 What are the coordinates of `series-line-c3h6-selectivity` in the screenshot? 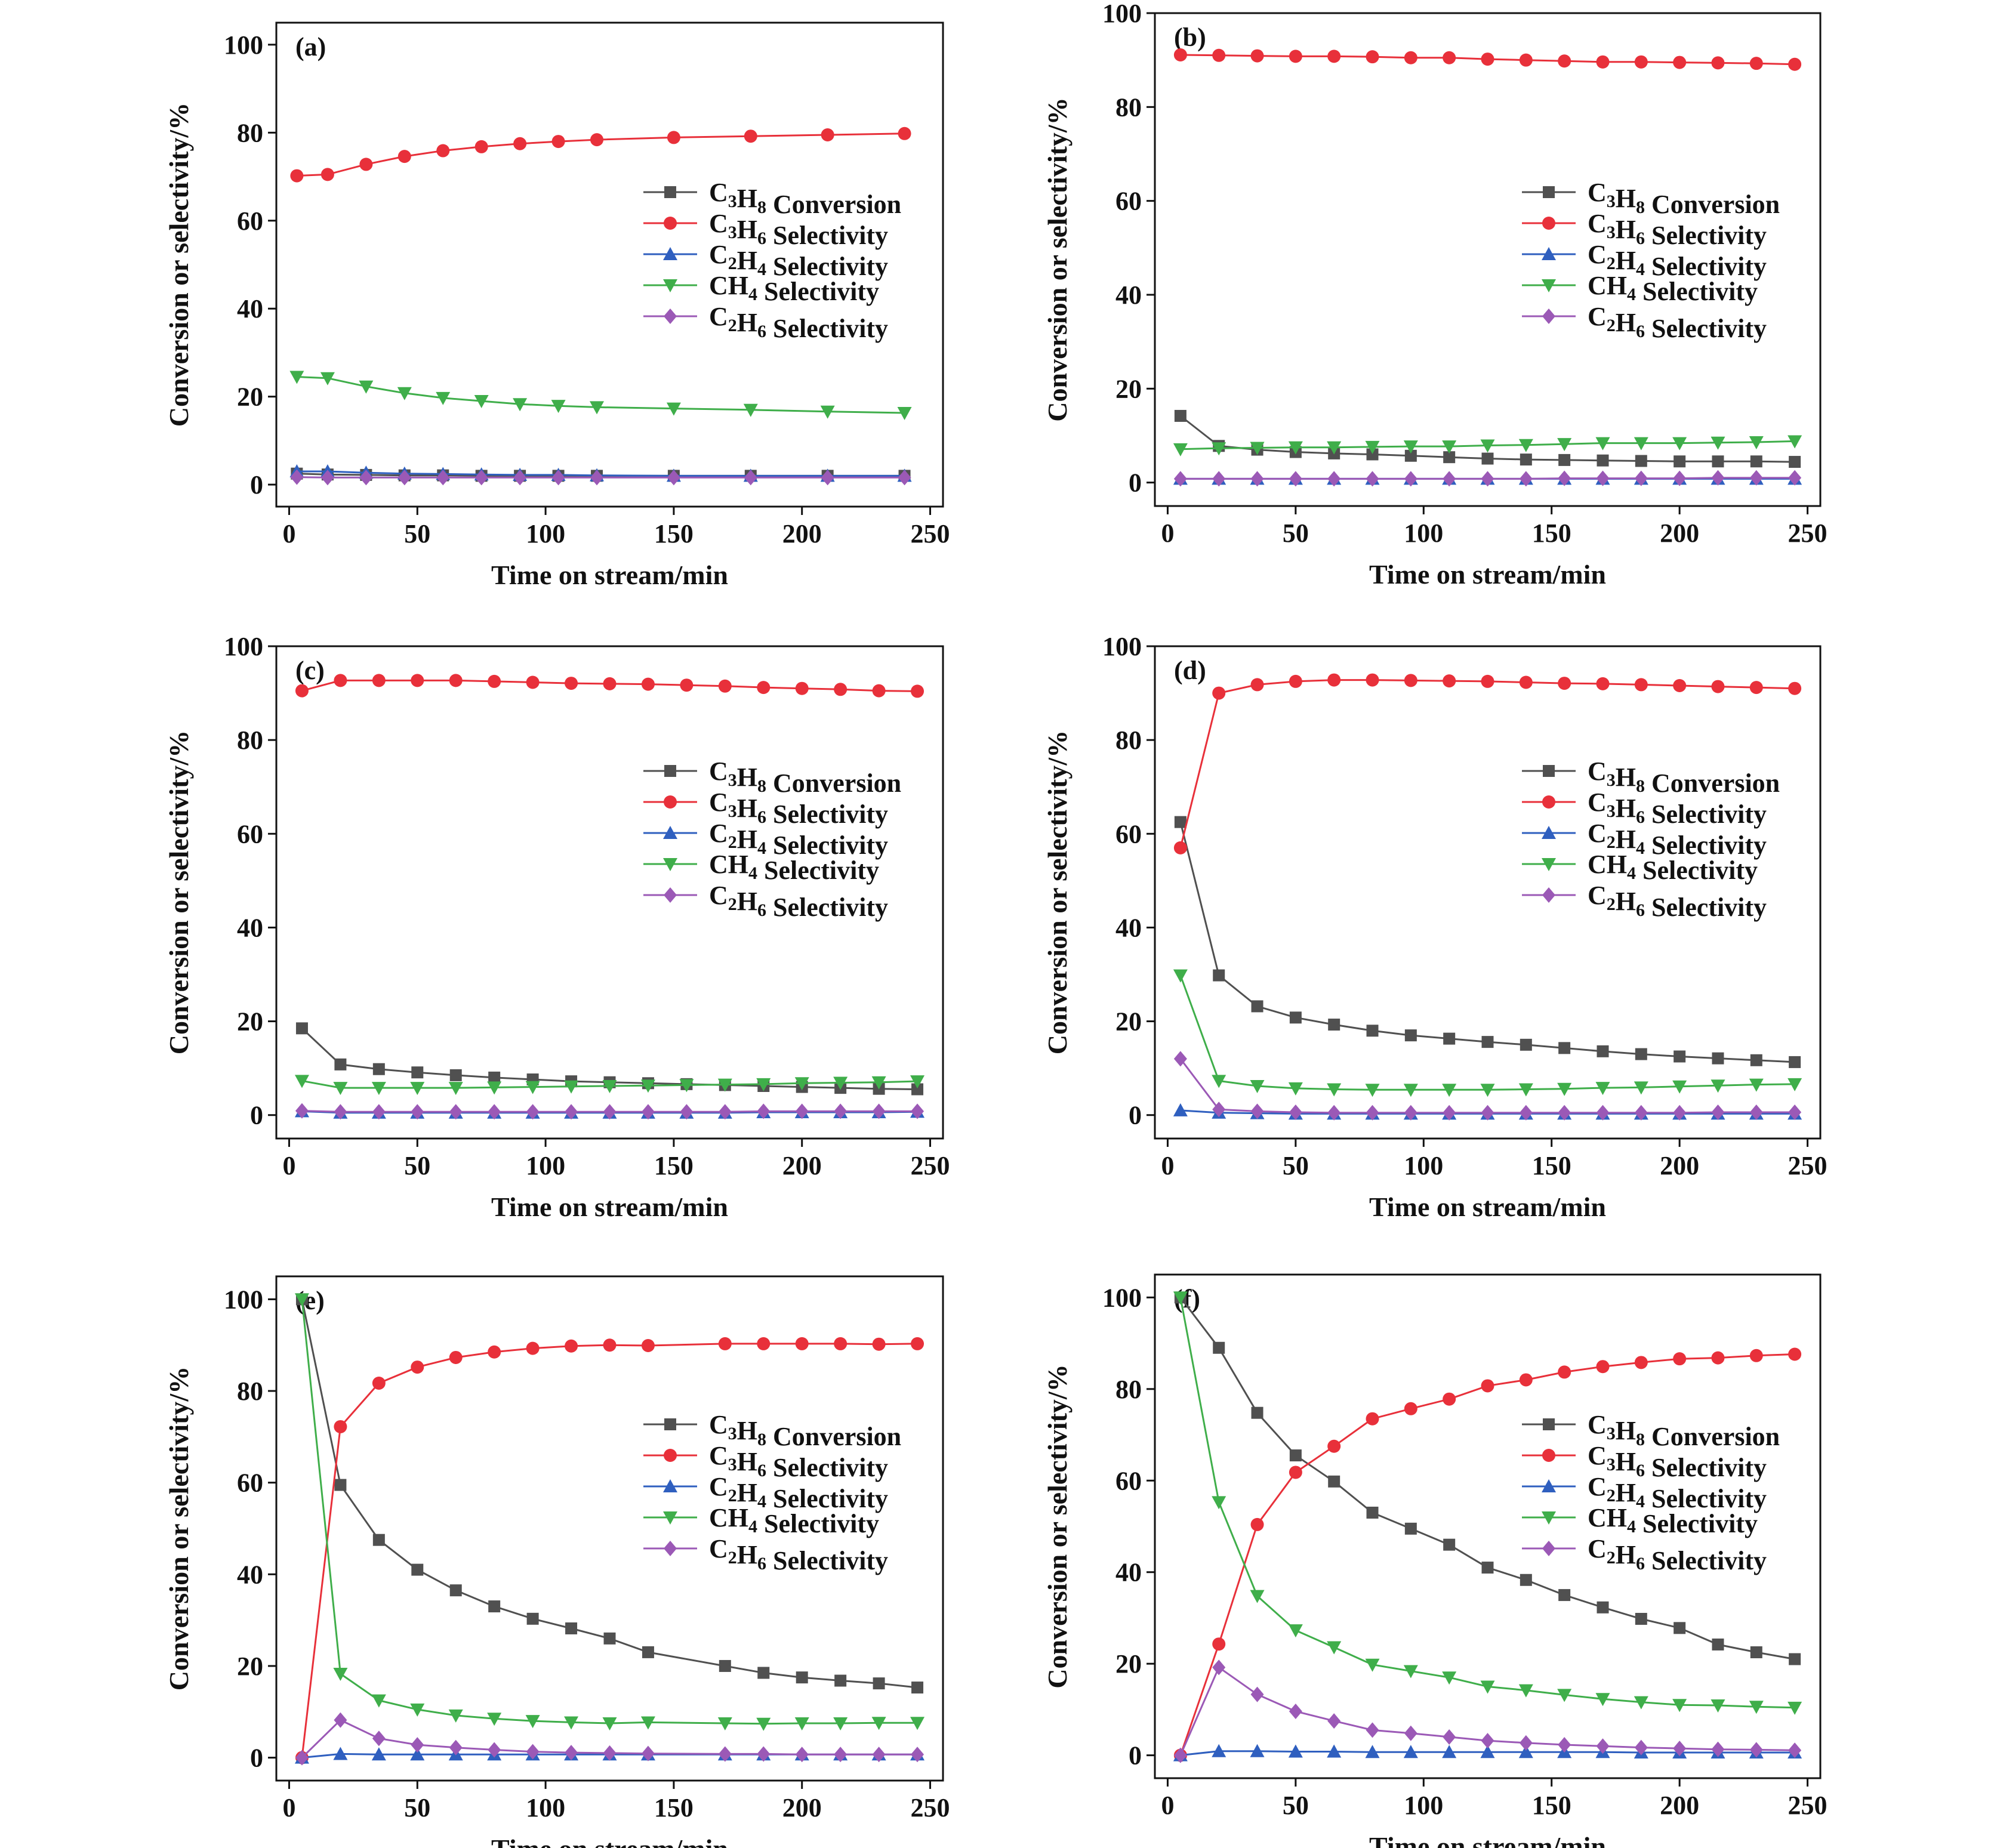 It's located at (609, 1551).